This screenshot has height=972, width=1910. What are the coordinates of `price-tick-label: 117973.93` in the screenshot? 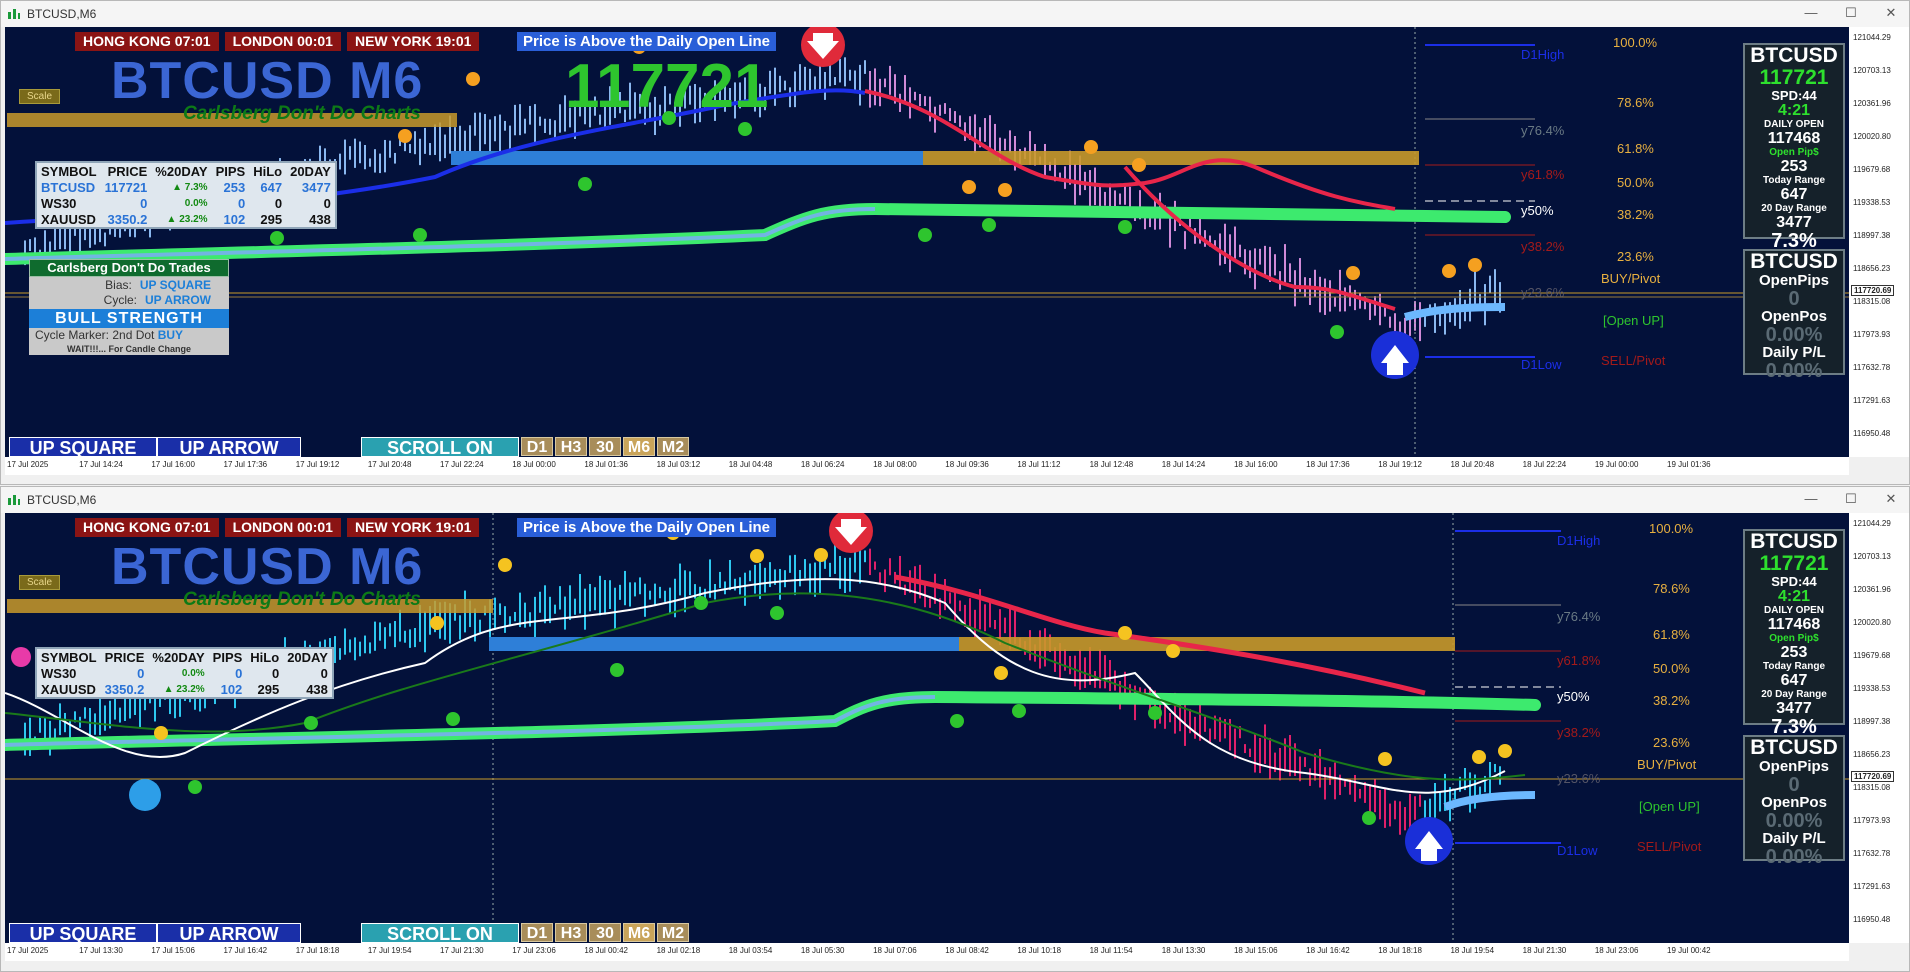 It's located at (1872, 820).